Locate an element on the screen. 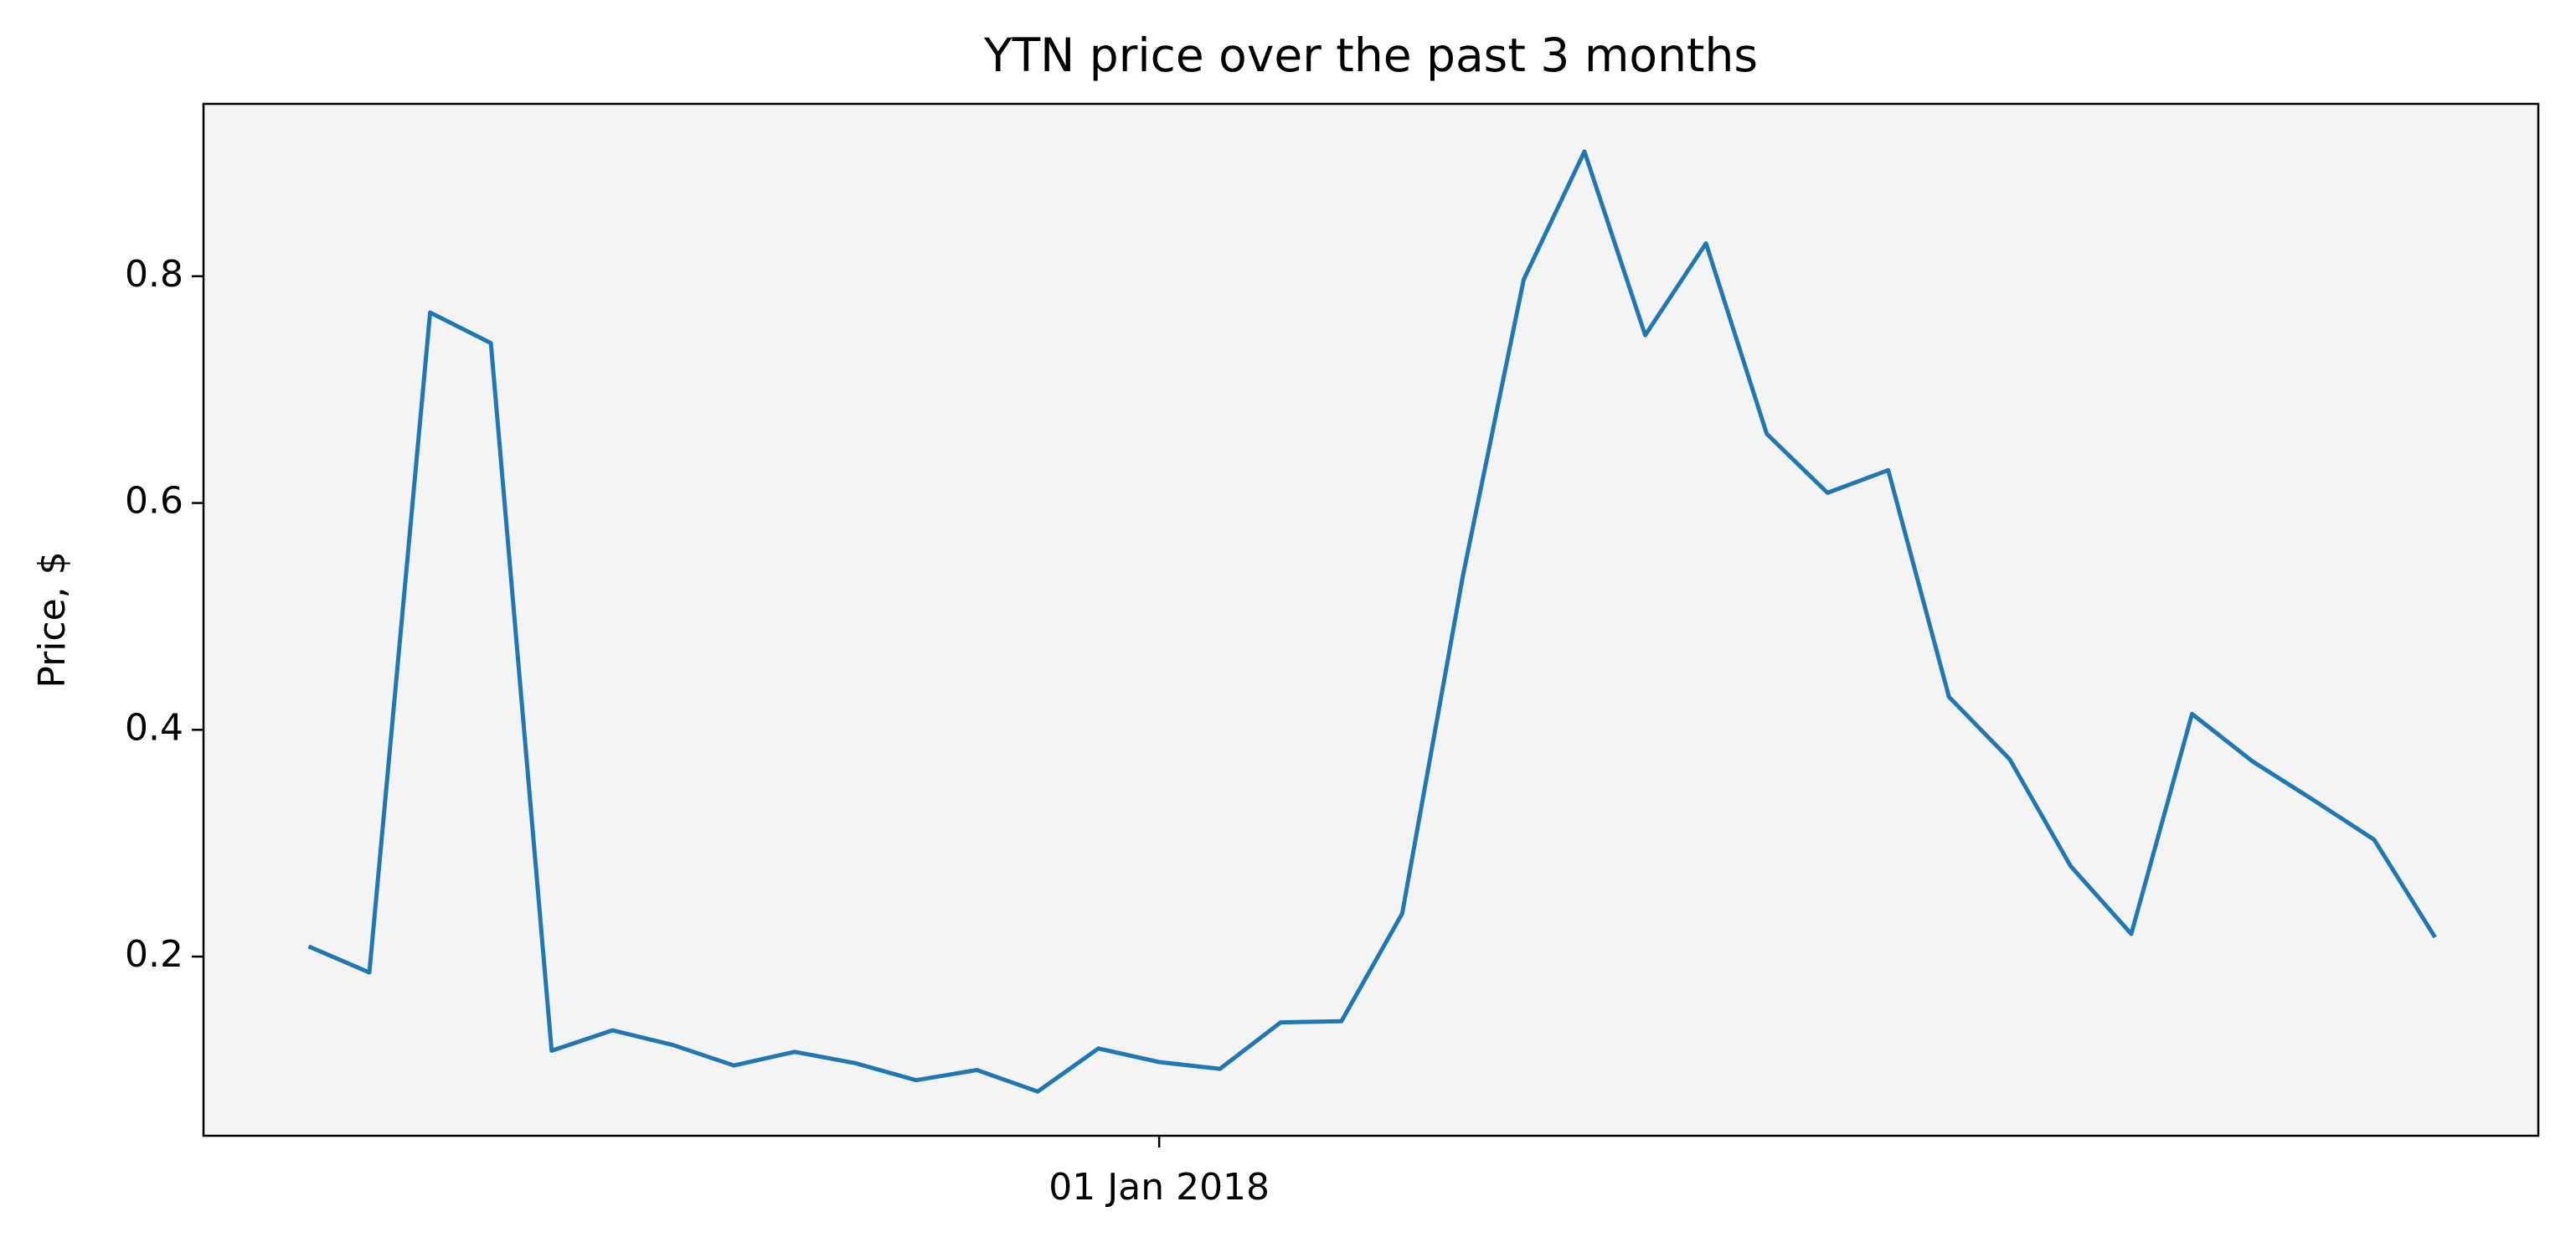 The width and height of the screenshot is (2576, 1248). y-axis-label: Price, $ is located at coordinates (52, 619).